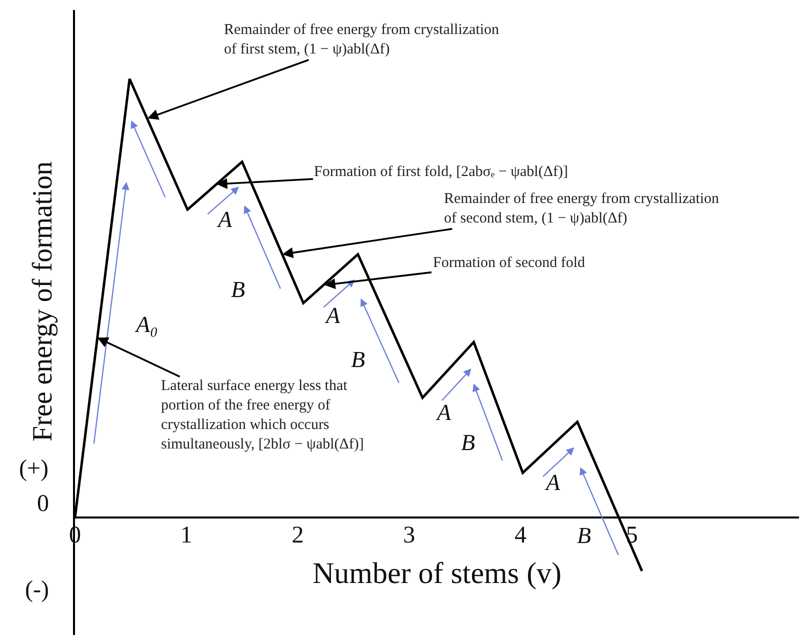 The width and height of the screenshot is (809, 643). Describe the element at coordinates (509, 263) in the screenshot. I see `annotation: Formation of second fold` at that location.